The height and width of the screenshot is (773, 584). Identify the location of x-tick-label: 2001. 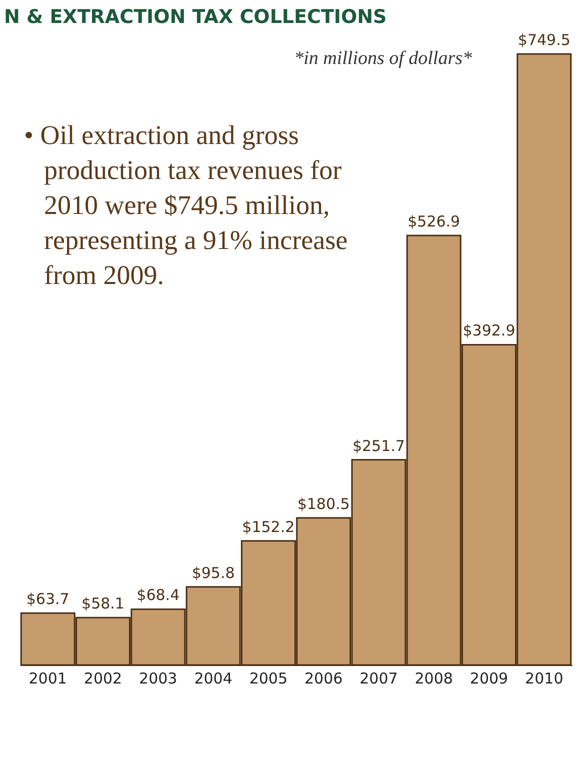
(47, 679).